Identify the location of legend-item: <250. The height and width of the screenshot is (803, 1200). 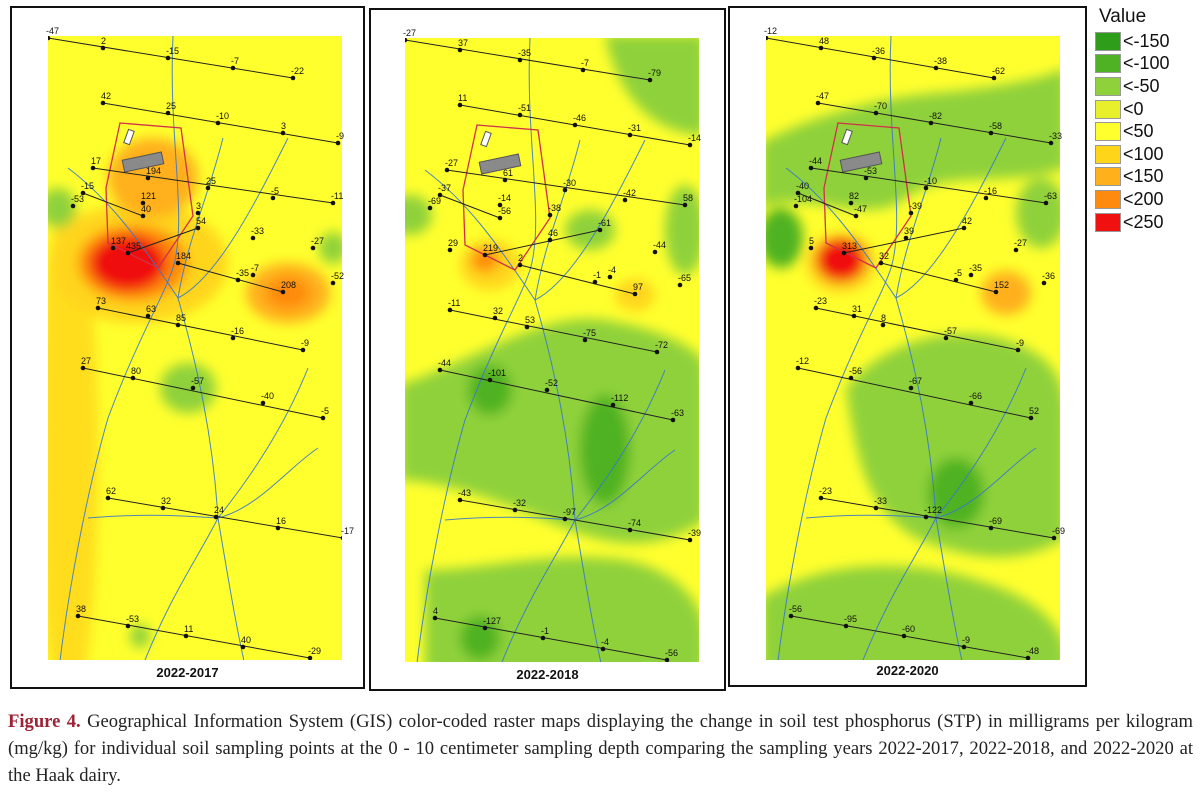
(1145, 222).